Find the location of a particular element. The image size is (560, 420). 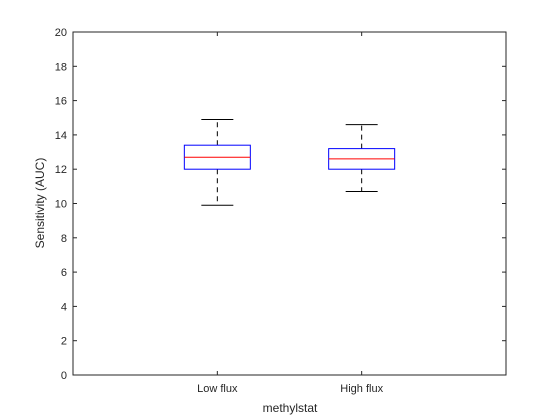

y-tick-label: 2 is located at coordinates (64, 342).